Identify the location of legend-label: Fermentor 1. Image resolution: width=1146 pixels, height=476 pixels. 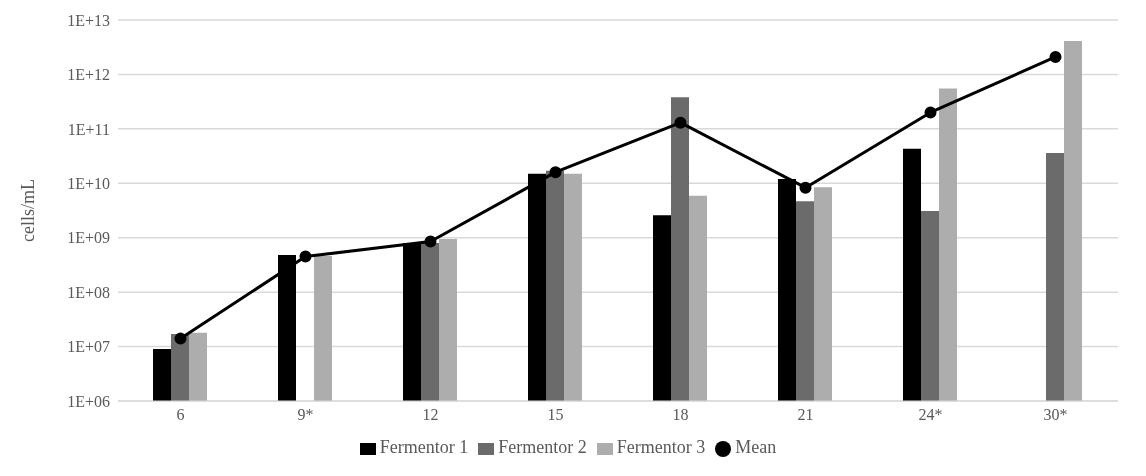
(424, 447).